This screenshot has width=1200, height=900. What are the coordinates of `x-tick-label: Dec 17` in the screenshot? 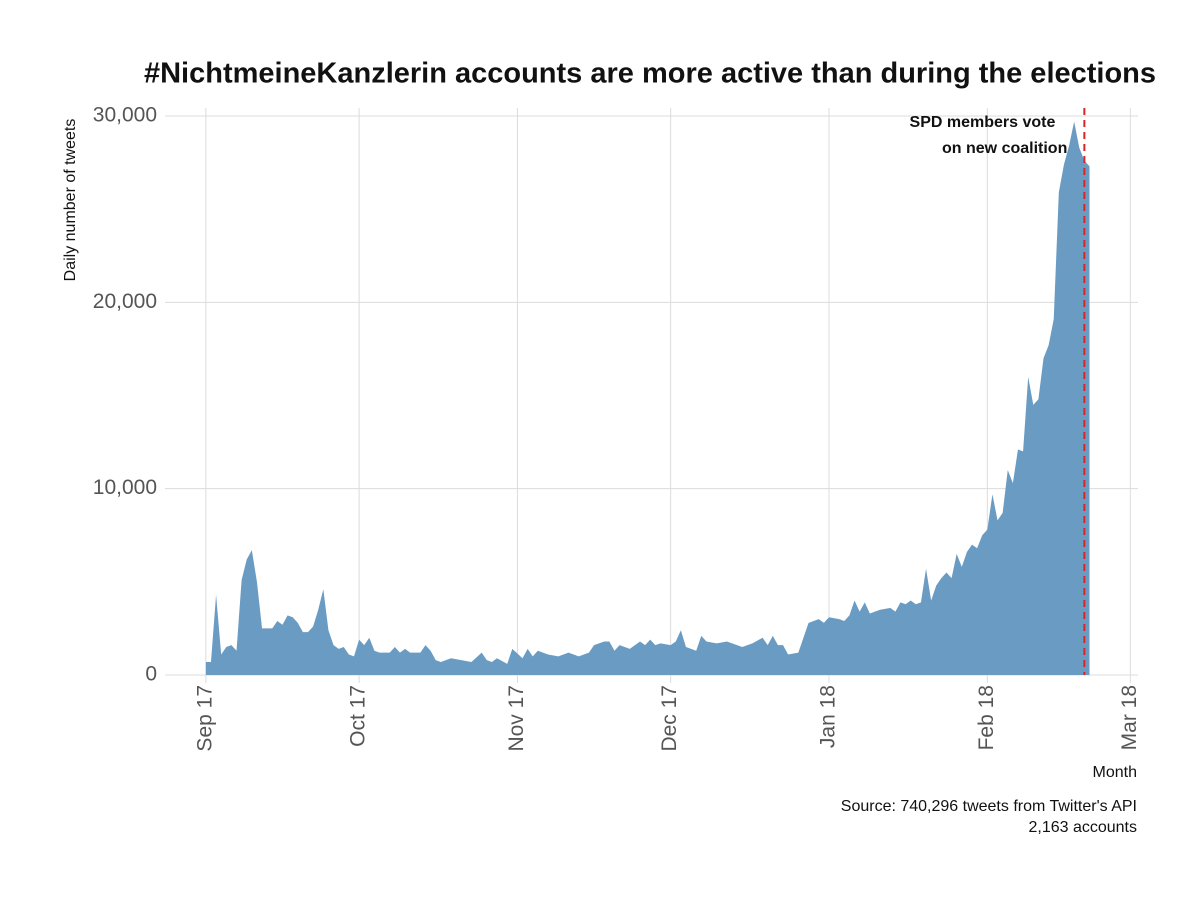 It's located at (669, 718).